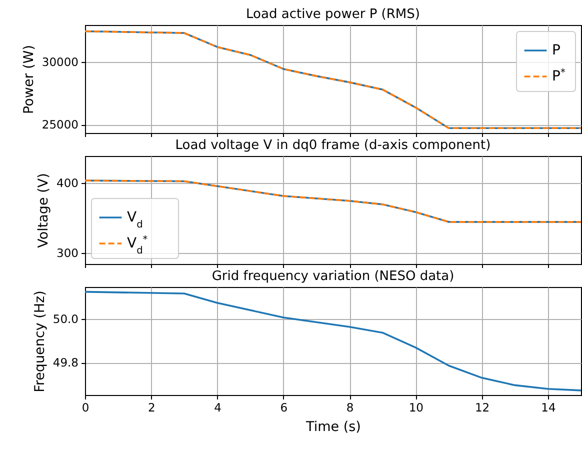  I want to click on chart-title: Load voltage V in dq0 frame (d-axis component), so click(333, 145).